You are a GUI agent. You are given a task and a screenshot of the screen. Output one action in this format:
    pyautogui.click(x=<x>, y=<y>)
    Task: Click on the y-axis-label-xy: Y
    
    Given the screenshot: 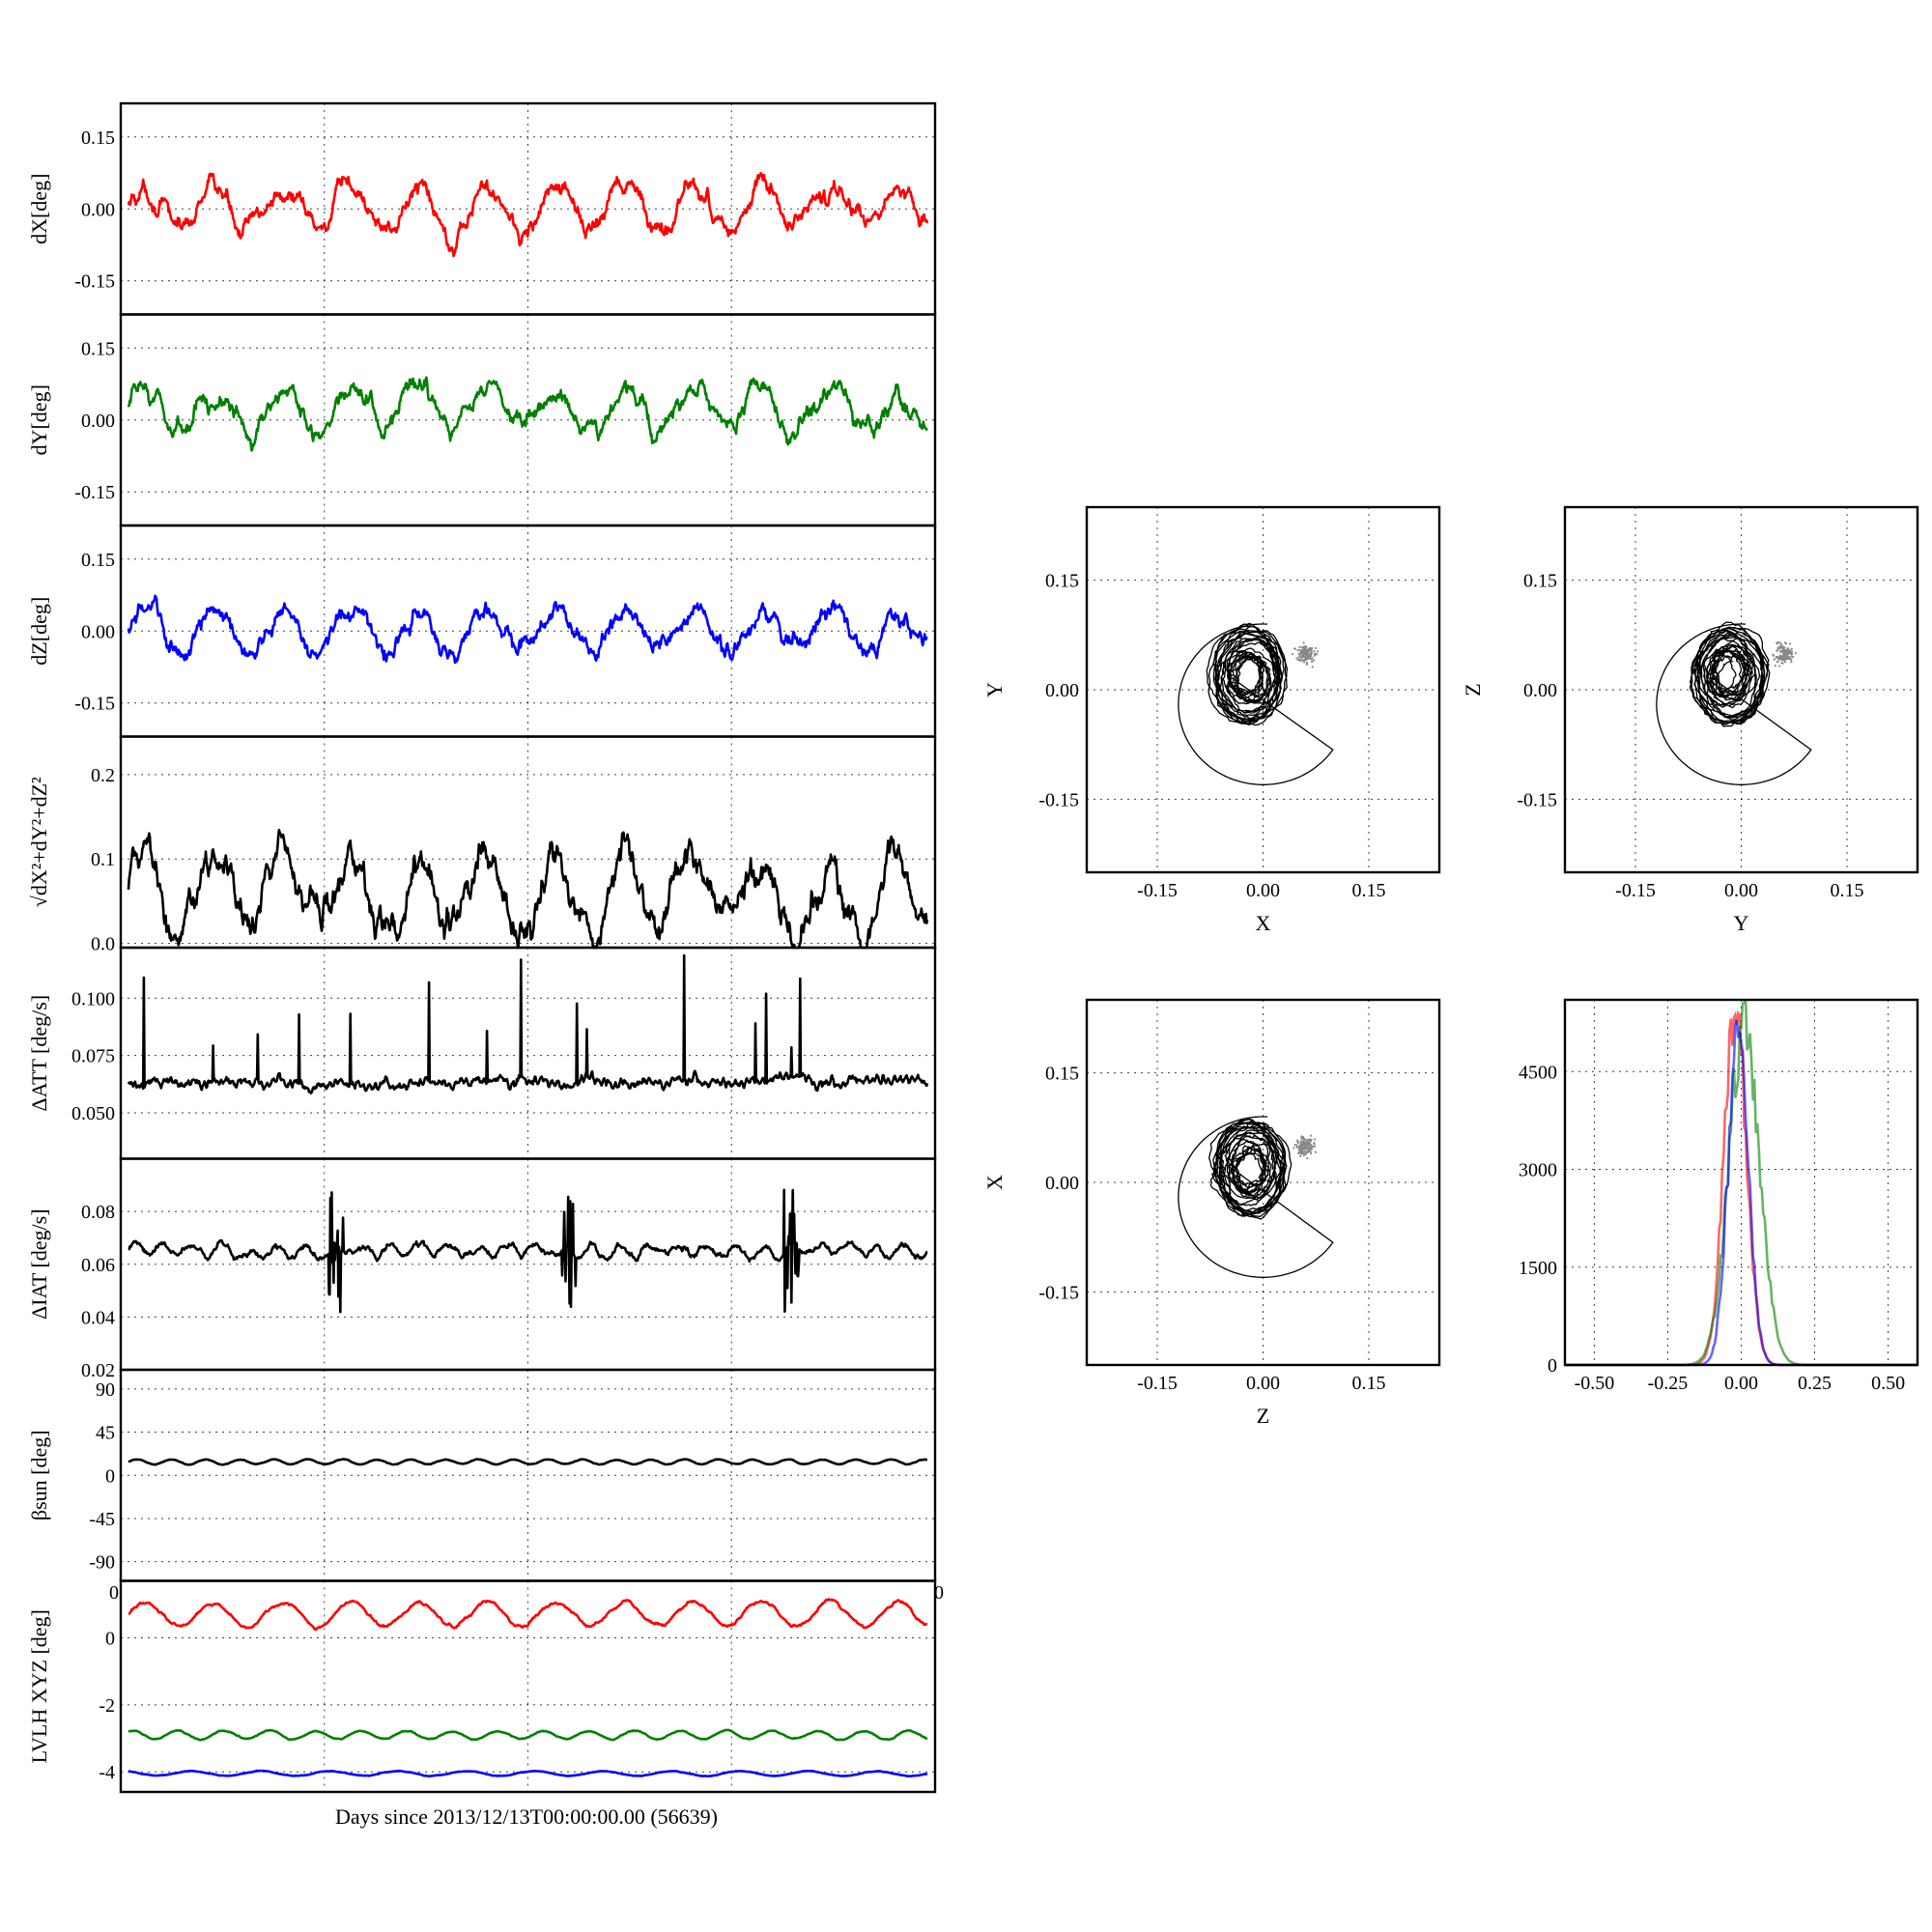 What is the action you would take?
    pyautogui.click(x=995, y=689)
    